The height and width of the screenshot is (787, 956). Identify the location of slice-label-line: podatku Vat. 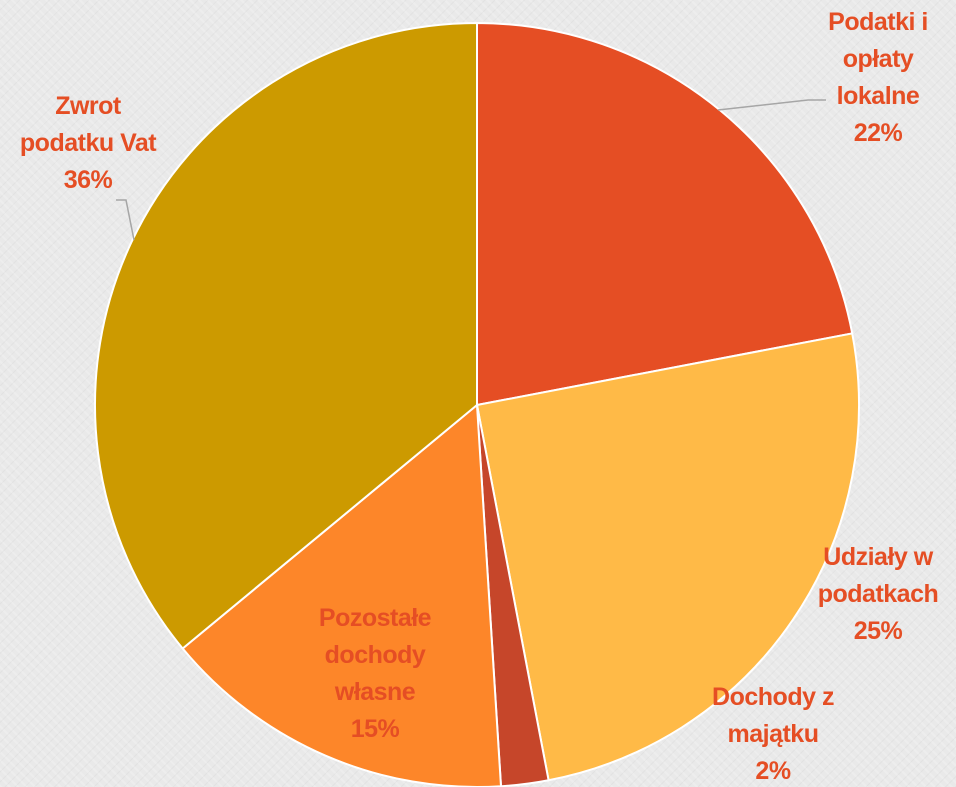
(88, 143).